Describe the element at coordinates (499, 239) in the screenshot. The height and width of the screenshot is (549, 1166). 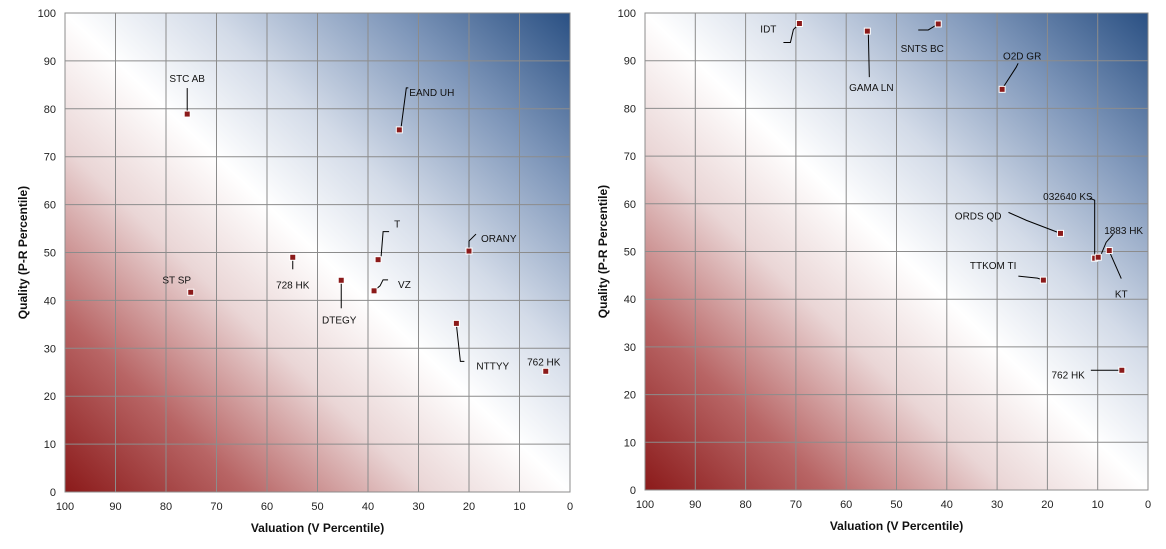
I see `point-label: ORANY` at that location.